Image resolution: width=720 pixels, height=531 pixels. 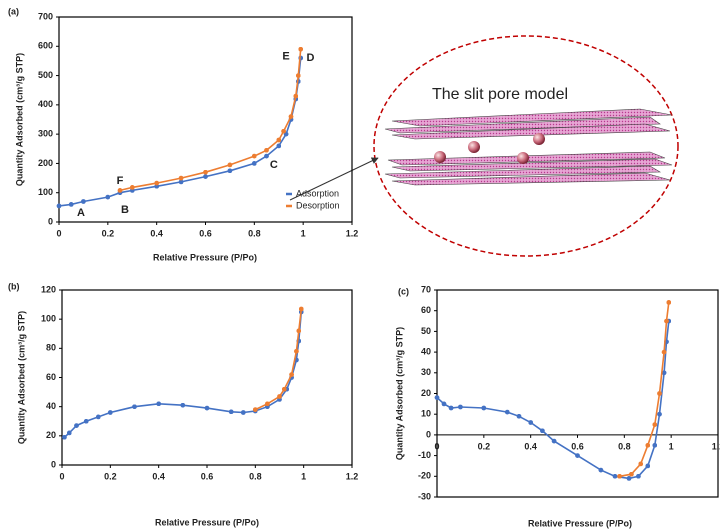 What do you see at coordinates (500, 94) in the screenshot?
I see `diagram-title: The slit pore model` at bounding box center [500, 94].